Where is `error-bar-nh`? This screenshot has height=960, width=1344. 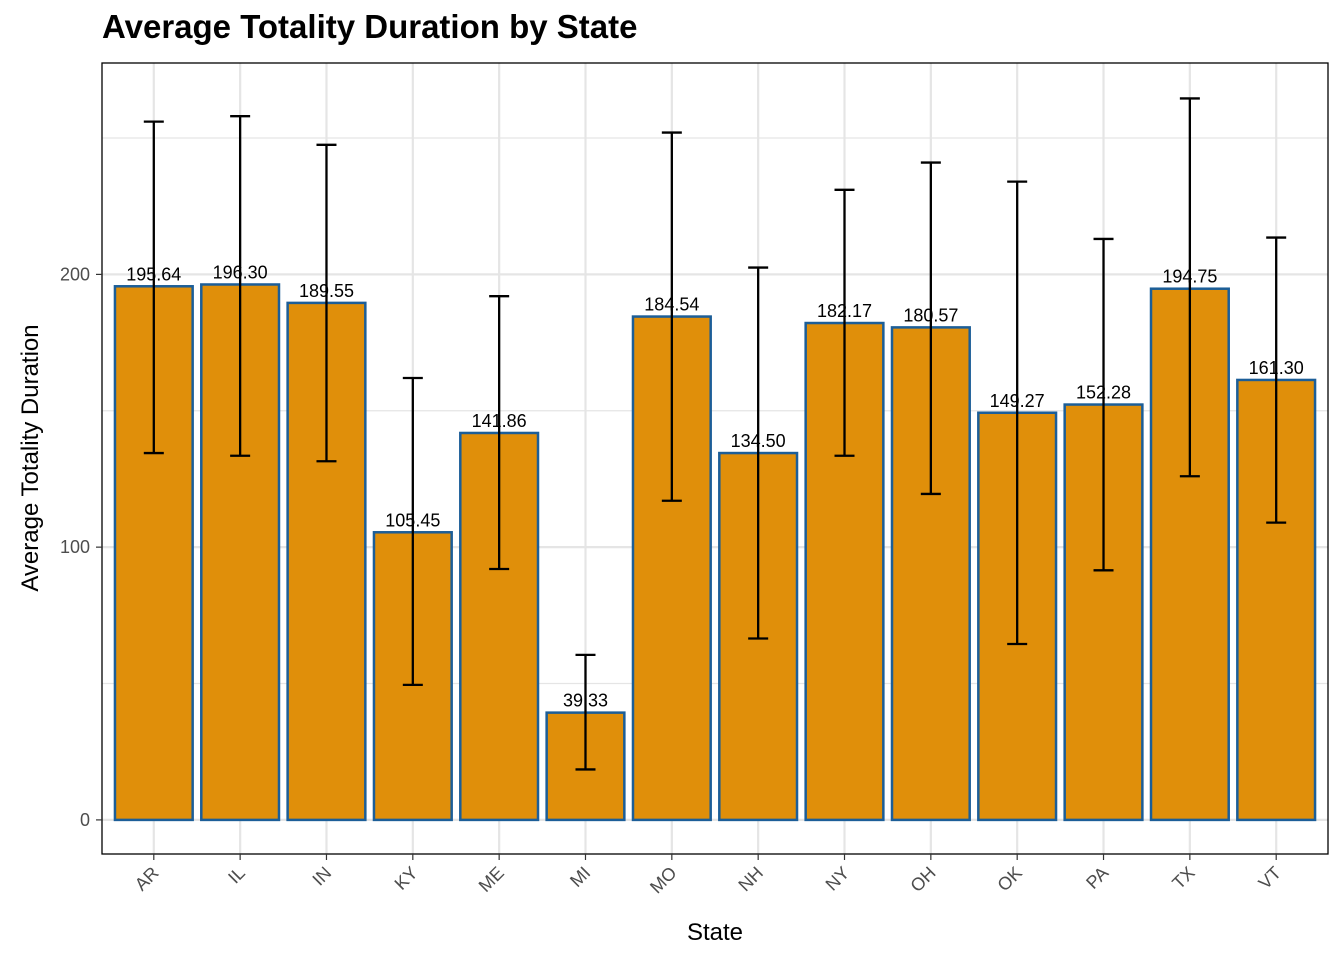 error-bar-nh is located at coordinates (758, 453).